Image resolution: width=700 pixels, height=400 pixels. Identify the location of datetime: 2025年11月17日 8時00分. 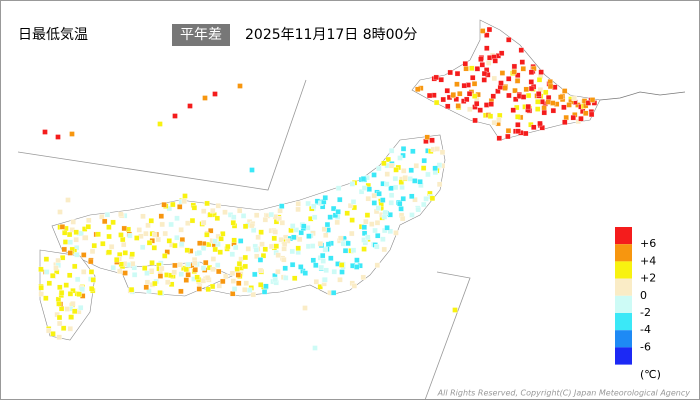
(331, 35).